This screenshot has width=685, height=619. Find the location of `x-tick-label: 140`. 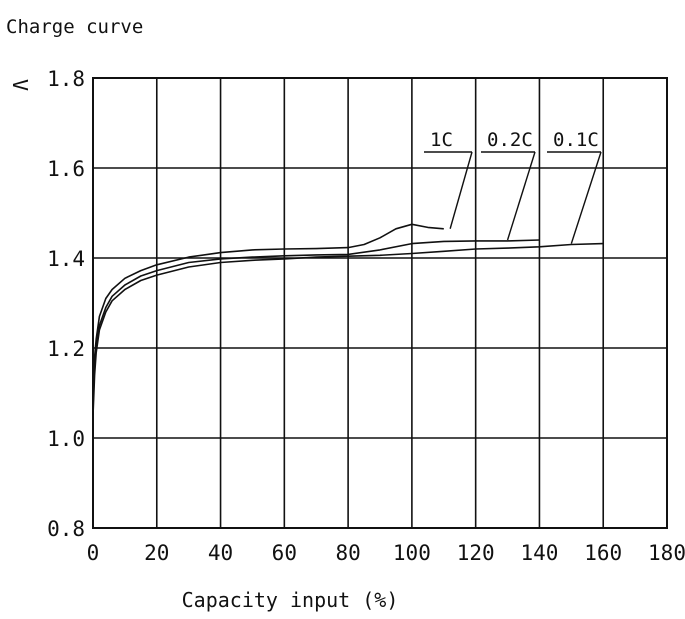

x-tick-label: 140 is located at coordinates (539, 553).